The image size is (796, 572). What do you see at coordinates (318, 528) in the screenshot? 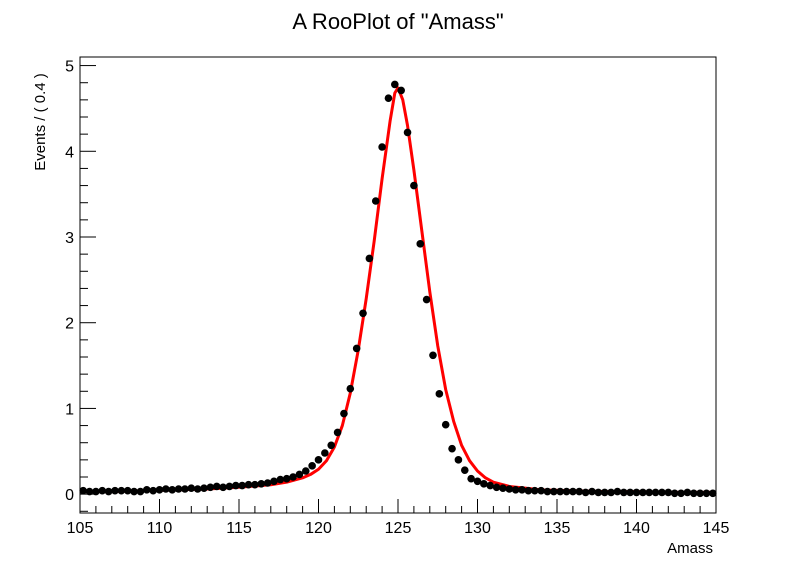
I see `x-tick-label: 120` at bounding box center [318, 528].